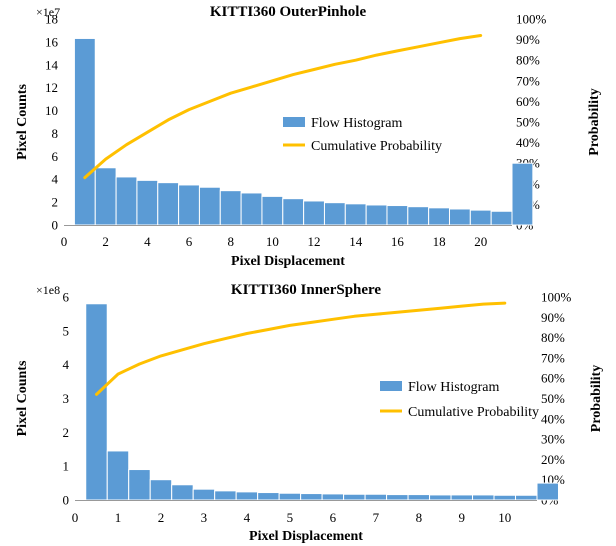 Image resolution: width=616 pixels, height=546 pixels. What do you see at coordinates (376, 146) in the screenshot?
I see `chart1-legend-label-cumulative: Cumulative Probability` at bounding box center [376, 146].